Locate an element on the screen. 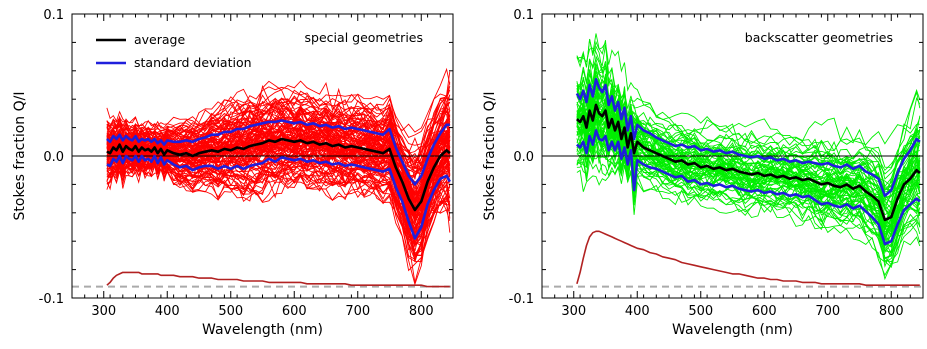 This screenshot has height=349, width=927. panel-annotation: backscatter geometries is located at coordinates (819, 37).